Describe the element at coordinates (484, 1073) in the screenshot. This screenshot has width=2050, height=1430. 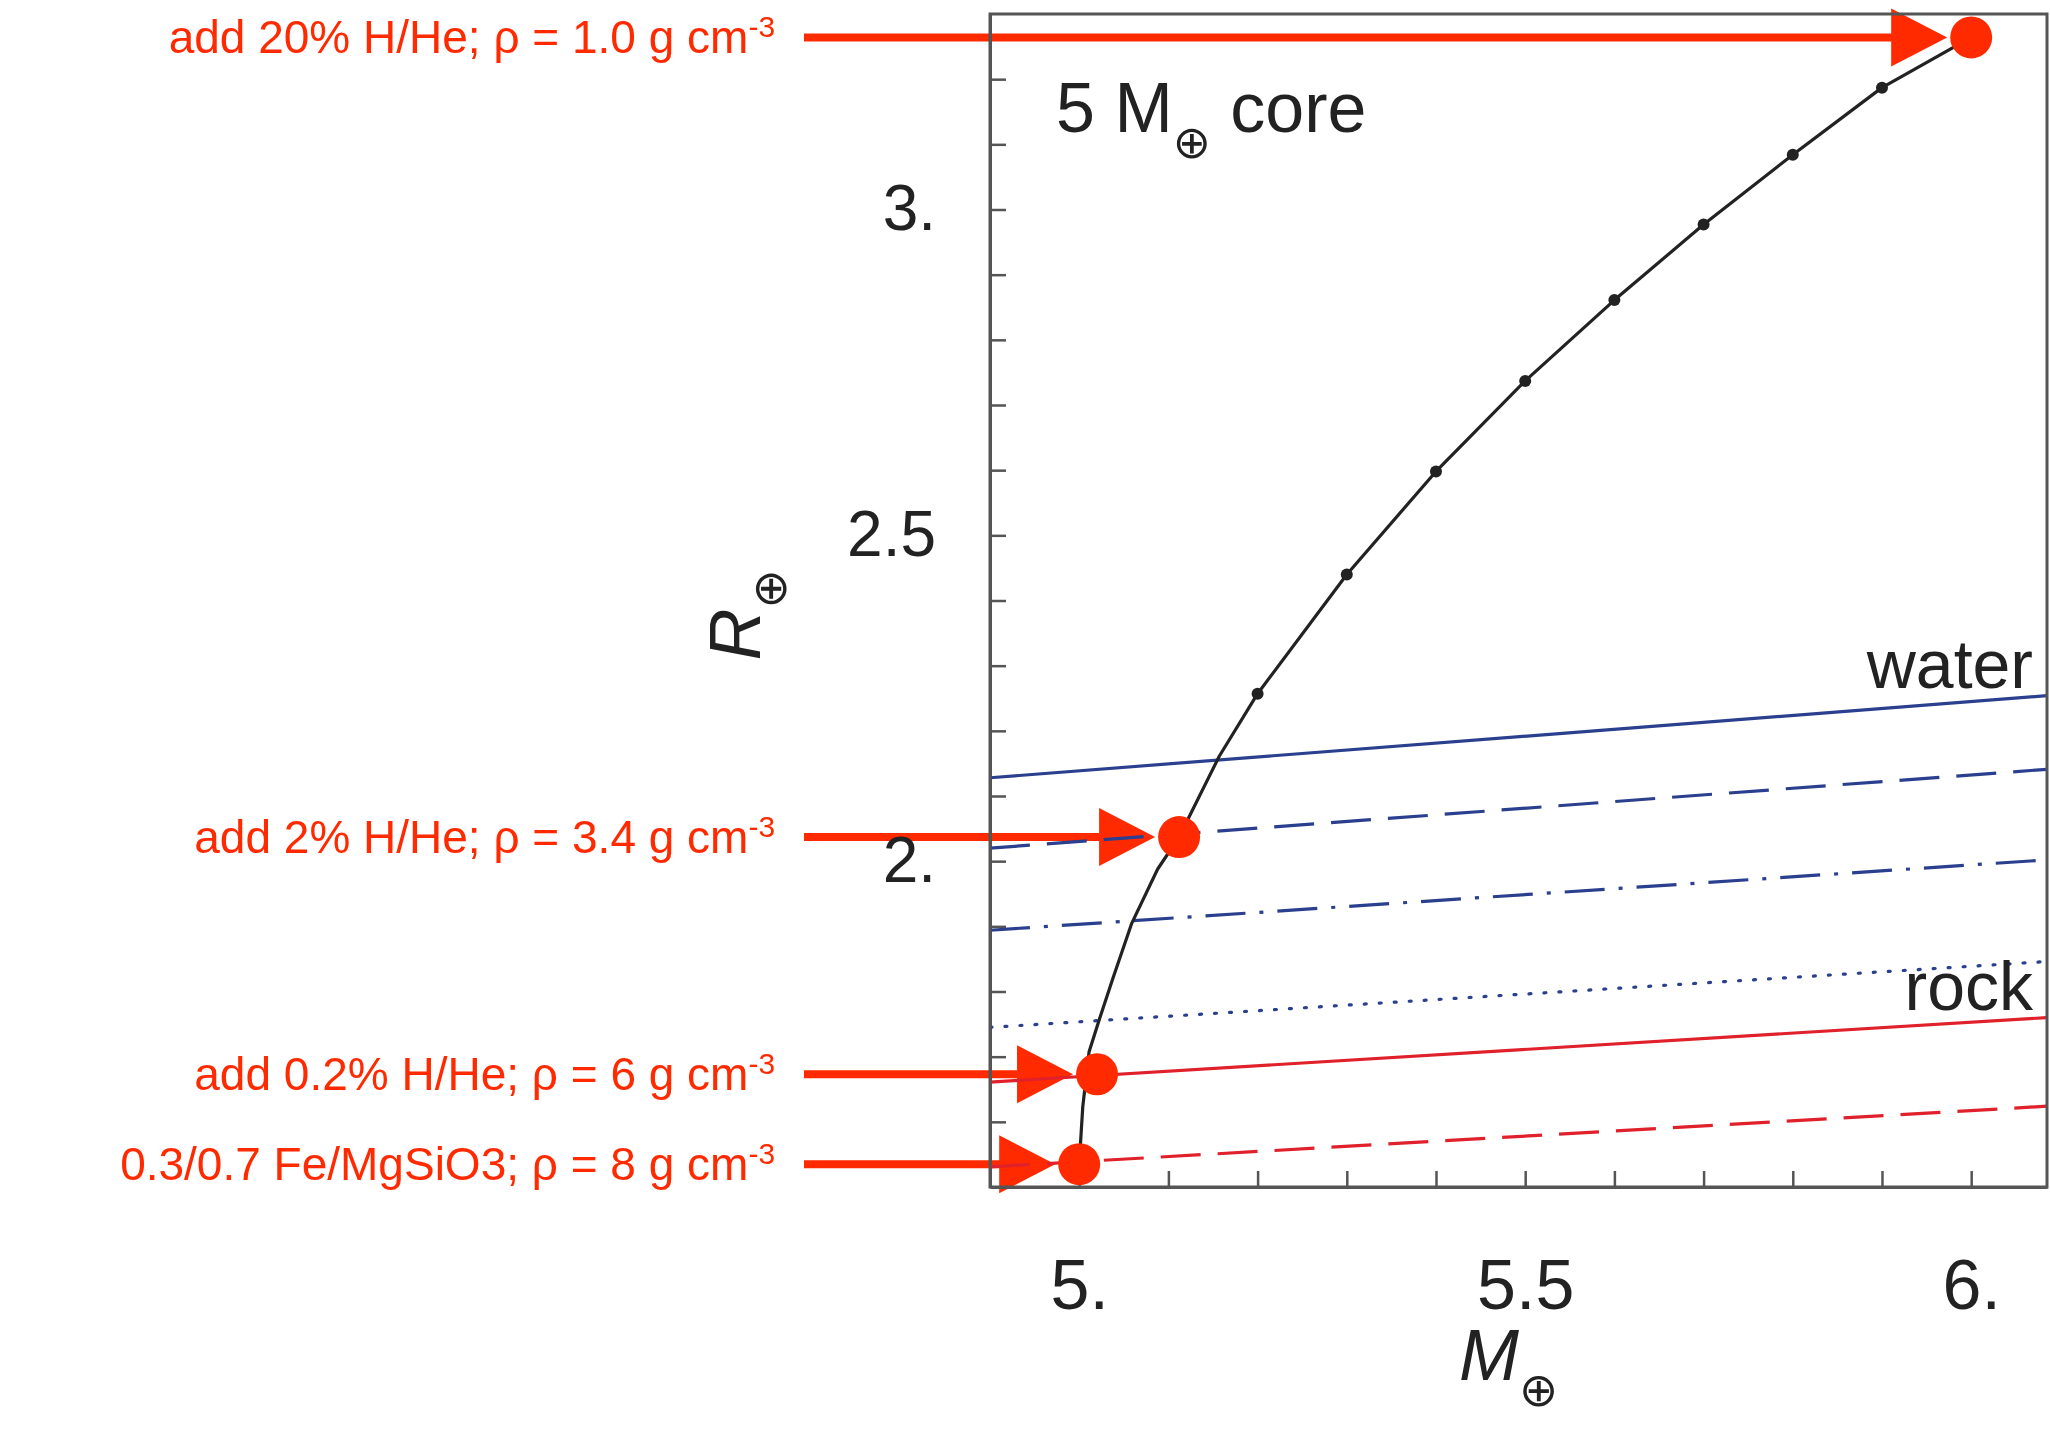
I see `text: add 0.2% H/He; ρ = 6 g cm$^{-3}$` at that location.